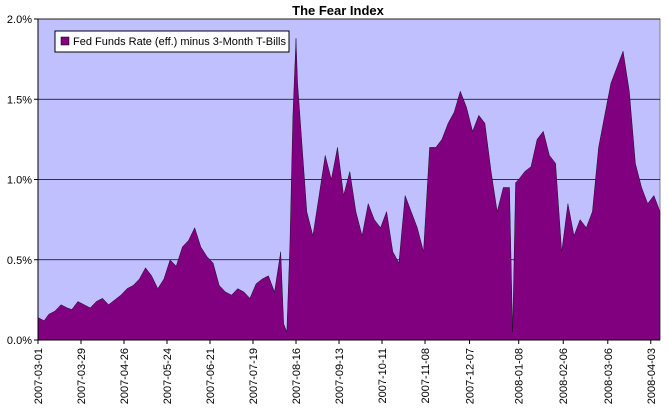 The width and height of the screenshot is (668, 408). What do you see at coordinates (168, 376) in the screenshot?
I see `x-tick-label: 2007-05-24` at bounding box center [168, 376].